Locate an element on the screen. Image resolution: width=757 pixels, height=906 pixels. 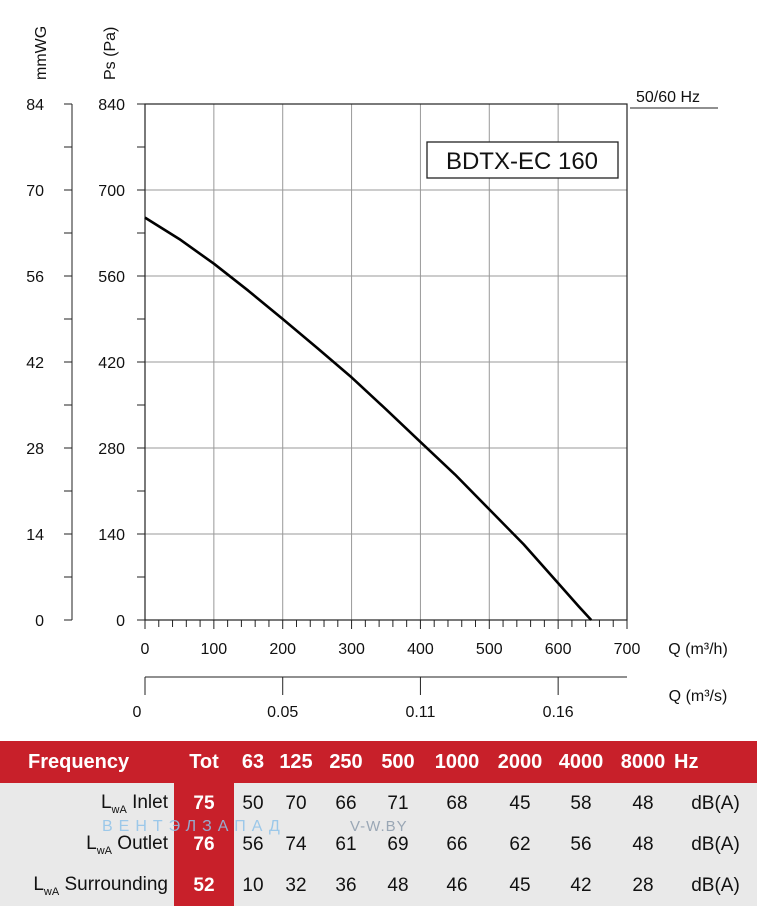
row-name: Inlet is located at coordinates (150, 802).